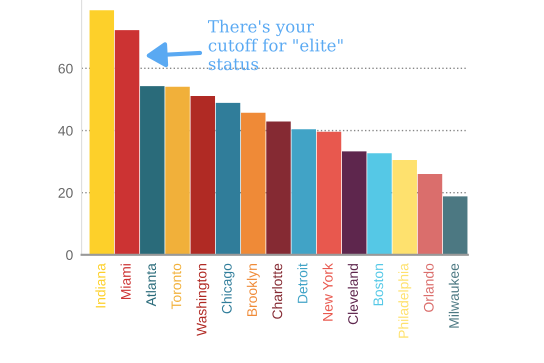  What do you see at coordinates (302, 283) in the screenshot?
I see `x-tick-label: Detroit` at bounding box center [302, 283].